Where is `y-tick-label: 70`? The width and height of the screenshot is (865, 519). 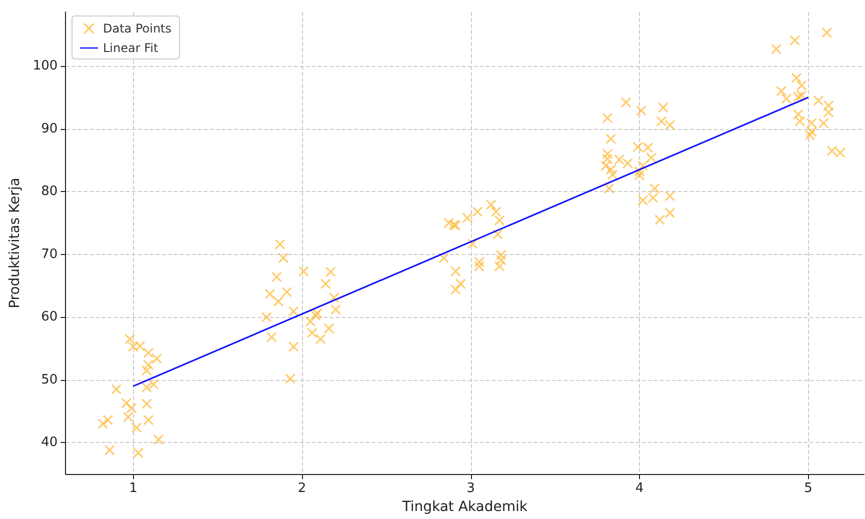
y-tick-label: 70 is located at coordinates (49, 254).